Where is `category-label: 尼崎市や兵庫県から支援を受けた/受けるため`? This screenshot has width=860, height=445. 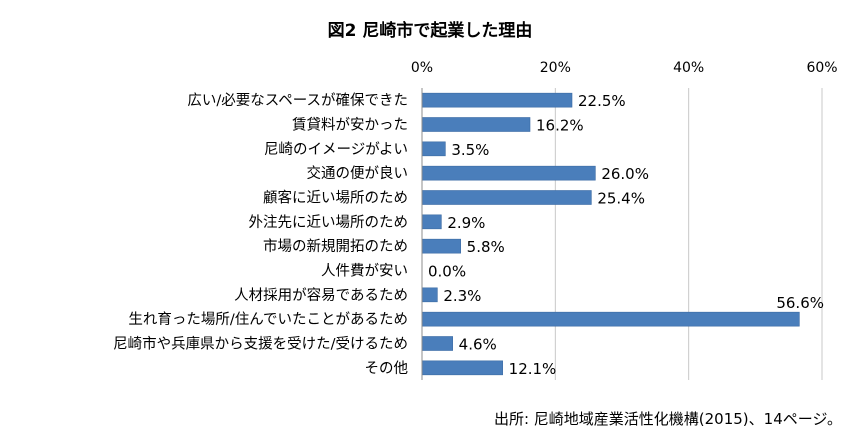
category-label: 尼崎市や兵庫県から支援を受けた/受けるため is located at coordinates (260, 344).